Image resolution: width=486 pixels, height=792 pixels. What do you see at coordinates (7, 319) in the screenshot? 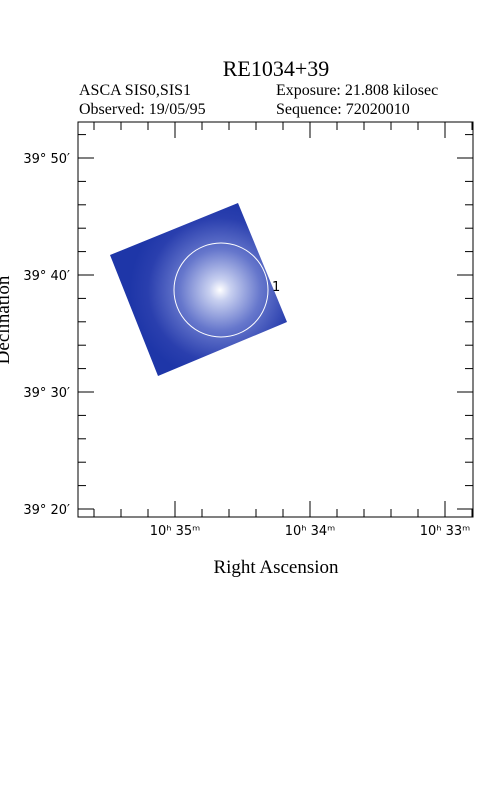
I see `y-axis-label: Declination` at bounding box center [7, 319].